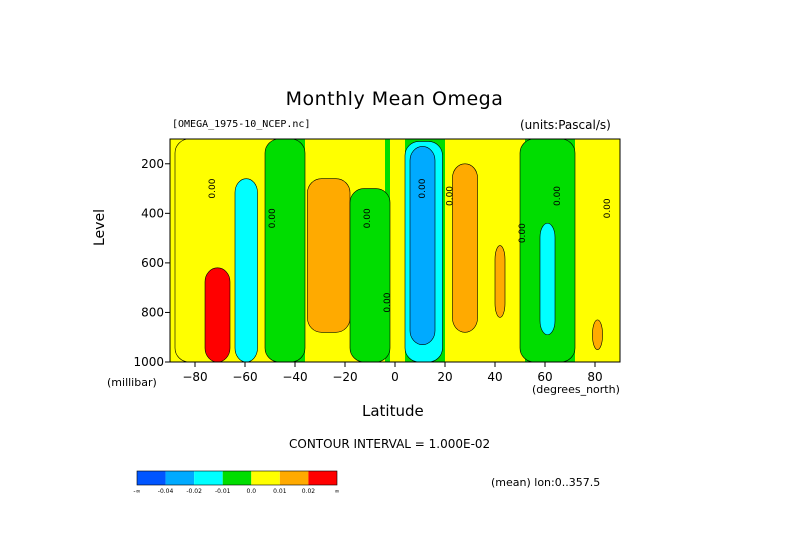 This screenshot has width=789, height=558. Describe the element at coordinates (465, 248) in the screenshot. I see `orange-cell-lat-28b` at that location.